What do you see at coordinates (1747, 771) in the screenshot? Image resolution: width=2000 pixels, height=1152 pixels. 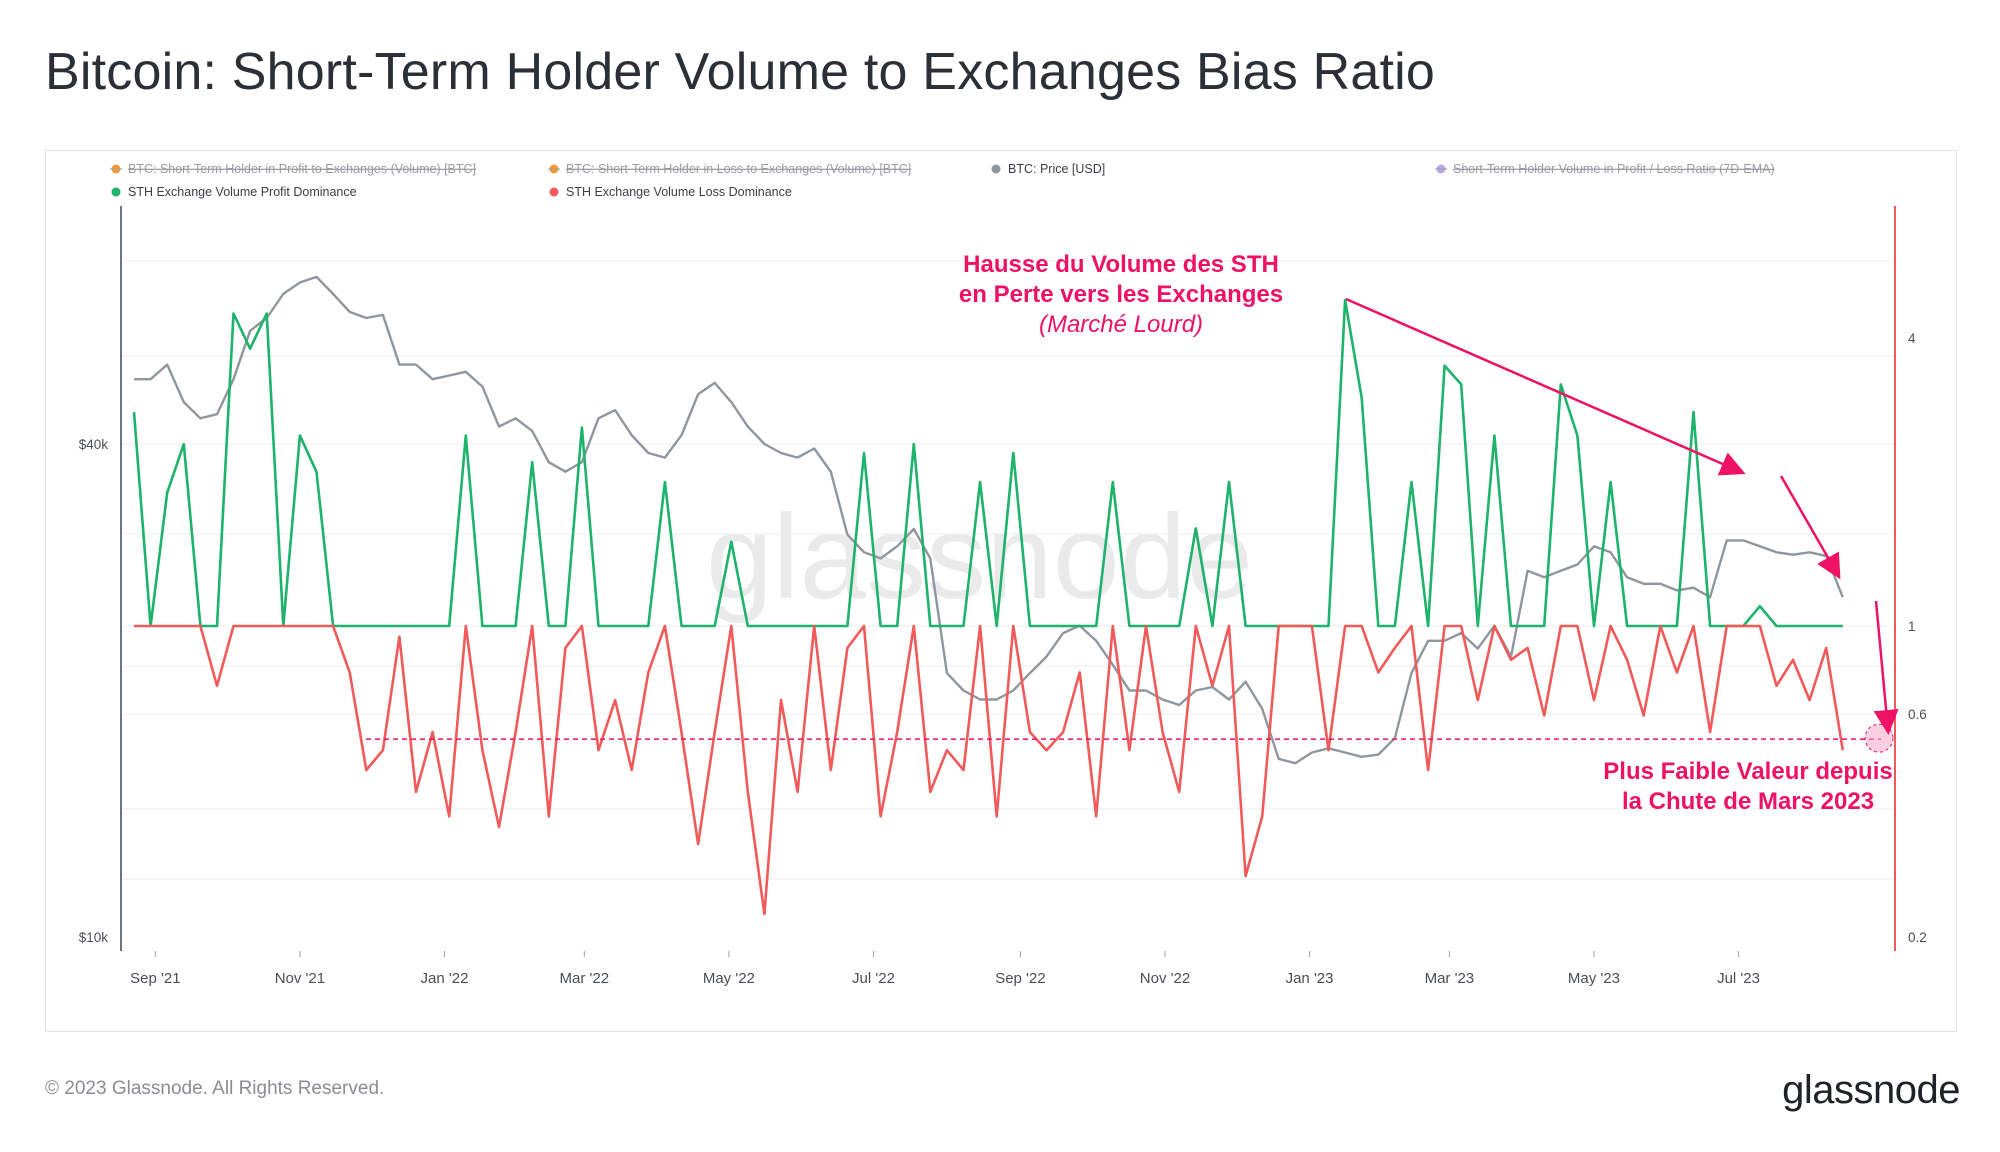 I see `annotation-lowest-line1: Plus Faible Valeur depuis` at bounding box center [1747, 771].